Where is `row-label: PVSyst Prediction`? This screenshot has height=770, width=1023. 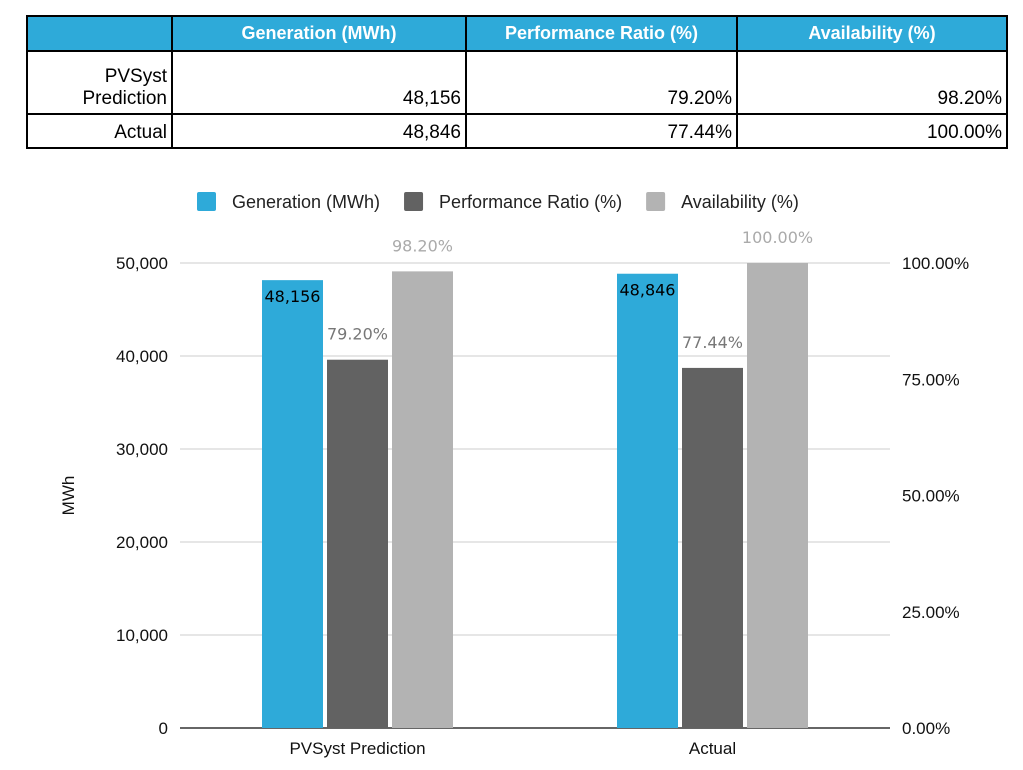 row-label: PVSyst Prediction is located at coordinates (99, 82).